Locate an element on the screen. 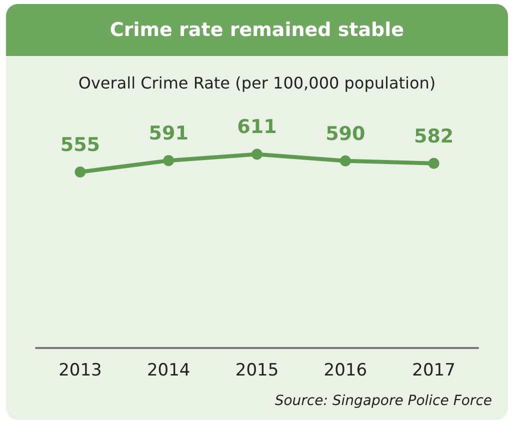 Image resolution: width=514 pixels, height=425 pixels. data-label: 555 is located at coordinates (80, 145).